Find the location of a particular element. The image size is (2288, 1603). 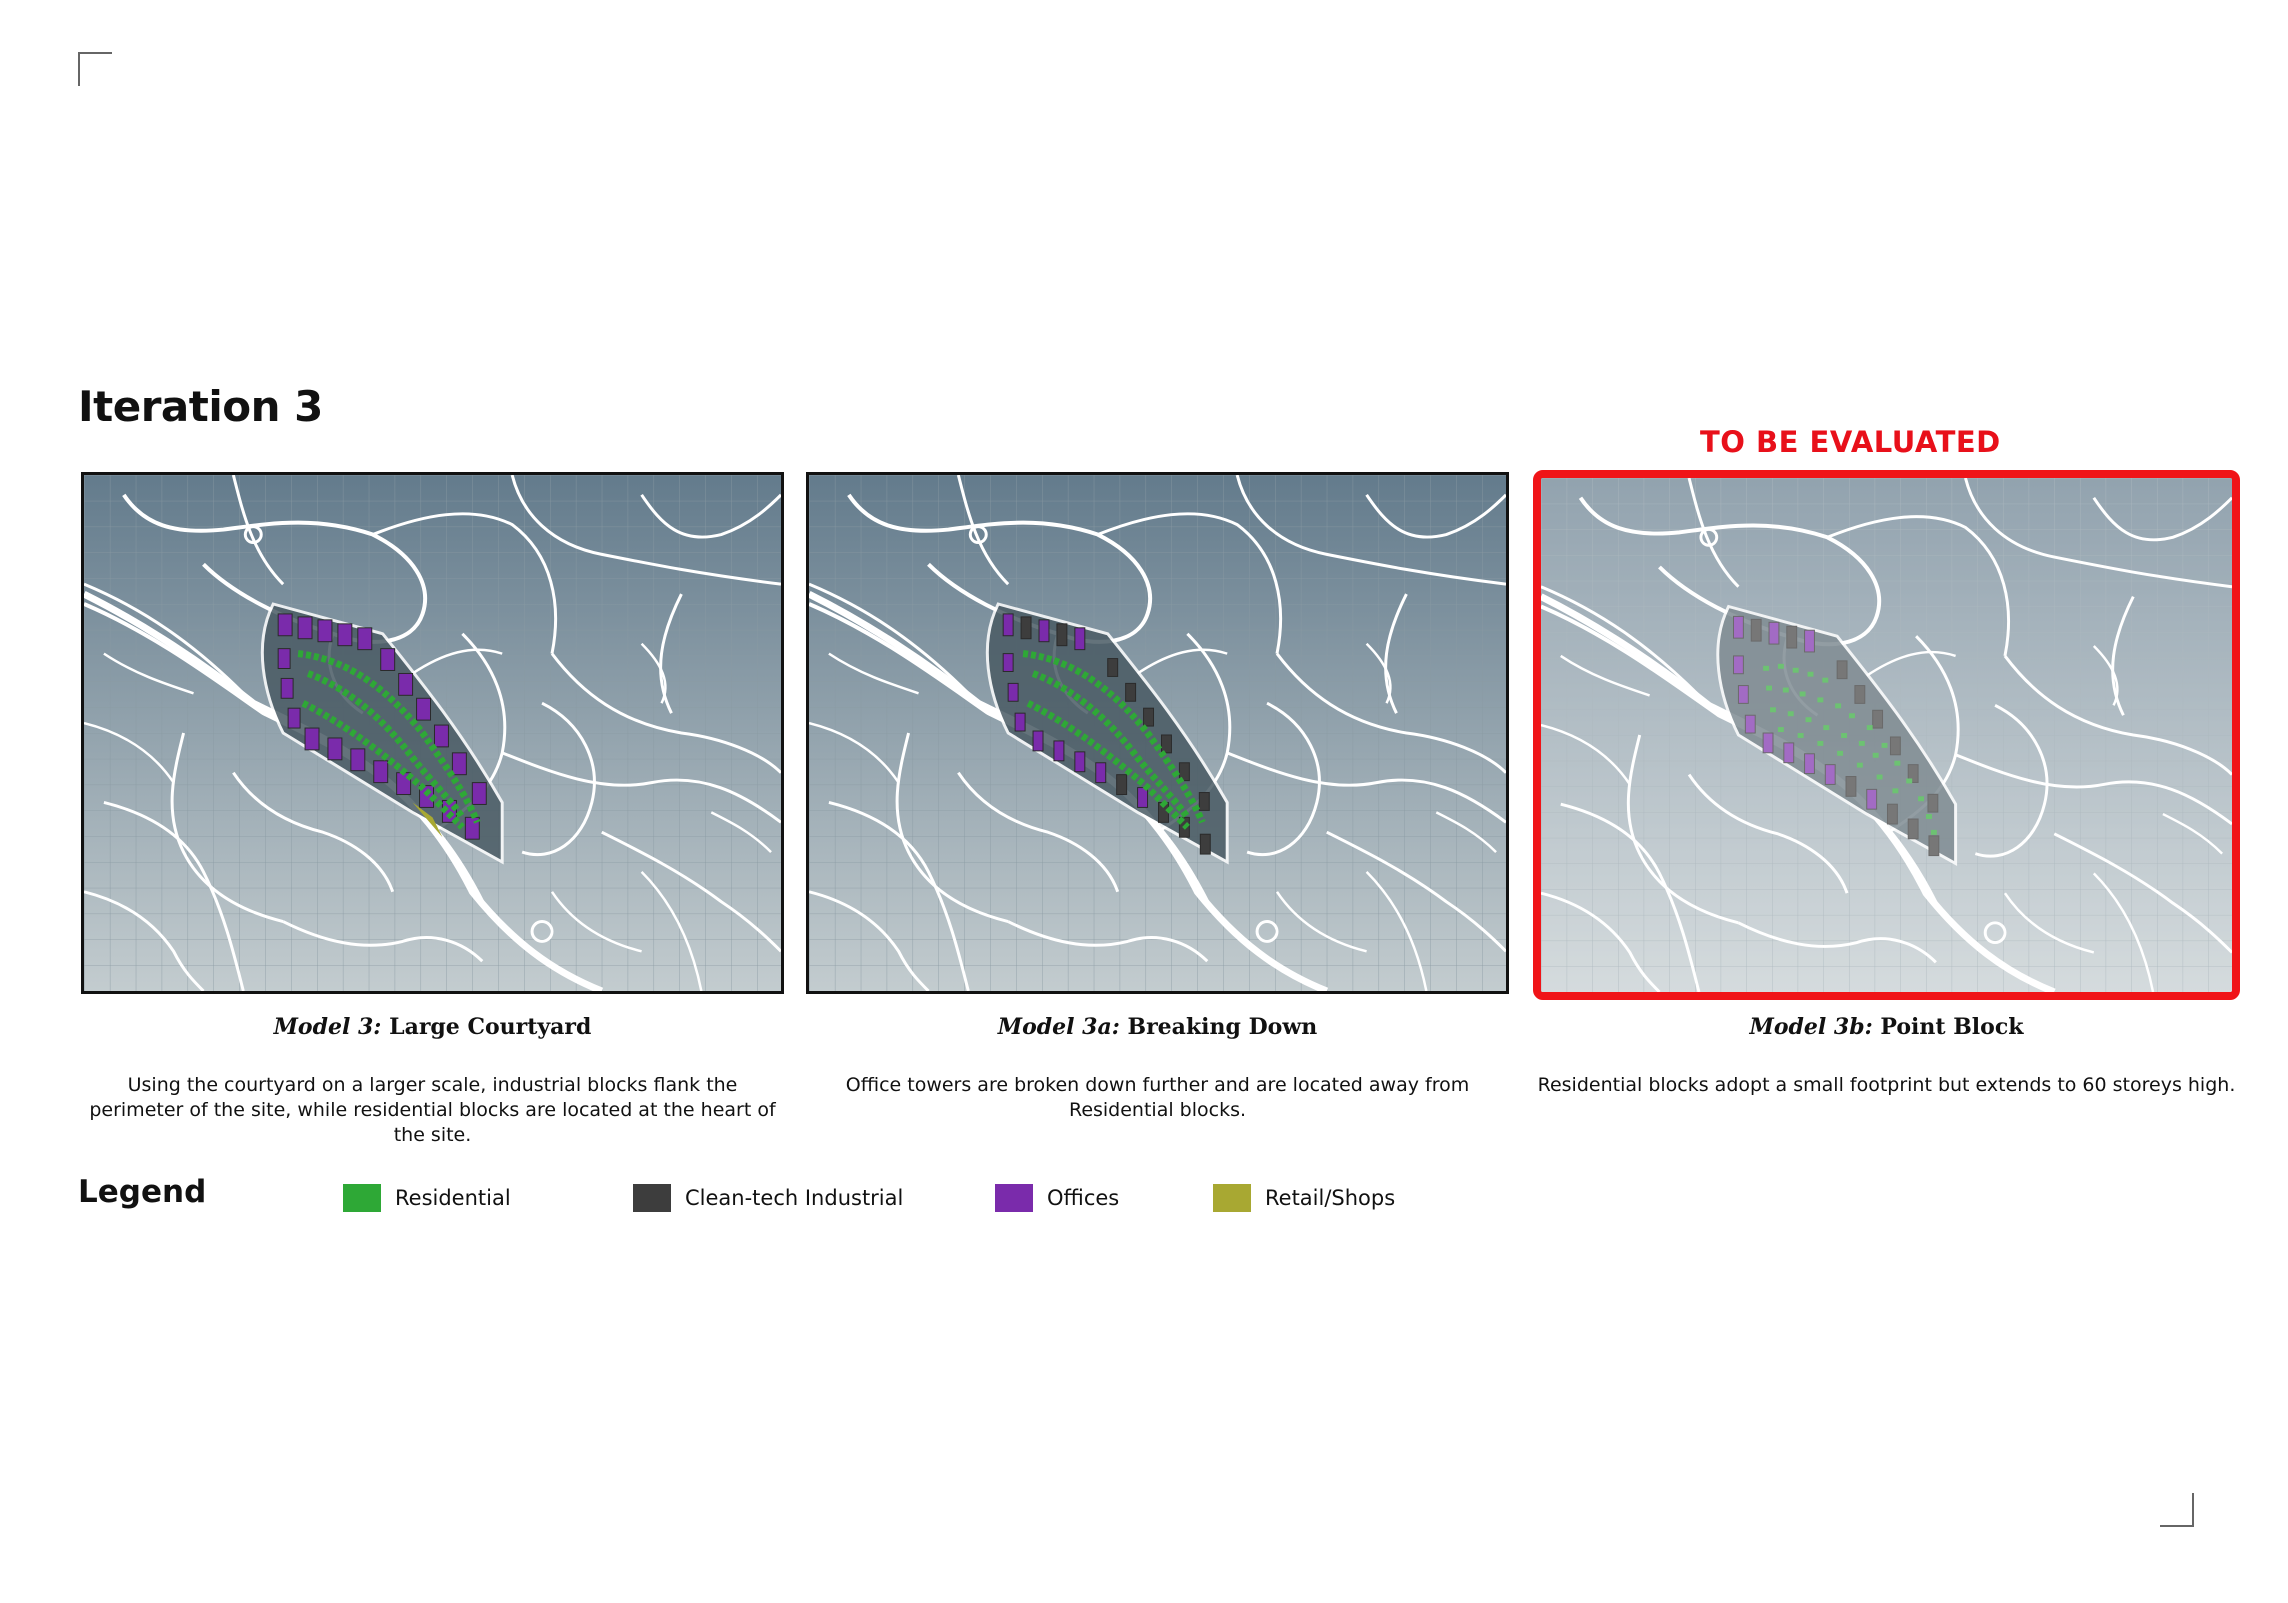

model-3a-caption: Model 3a: Breaking Down is located at coordinates (1157, 1027).